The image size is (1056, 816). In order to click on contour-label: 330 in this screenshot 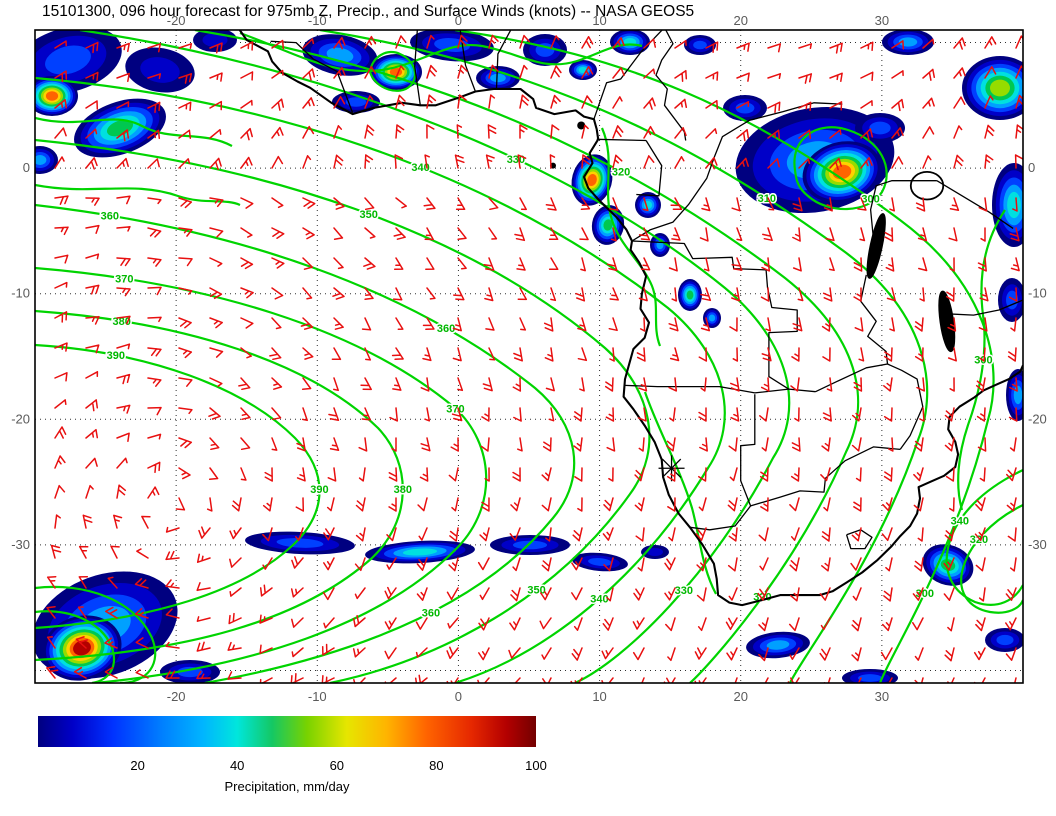, I will do `click(684, 591)`.